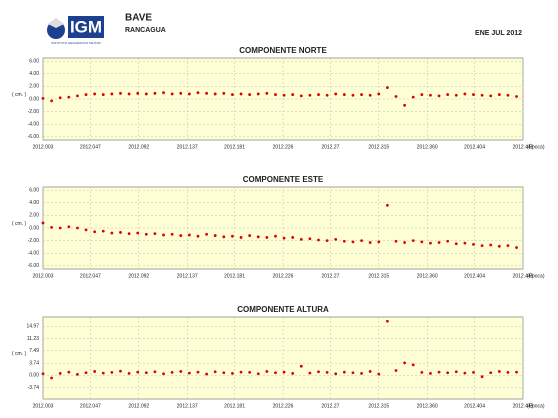 The image size is (558, 418). I want to click on logo-wings, so click(56, 23).